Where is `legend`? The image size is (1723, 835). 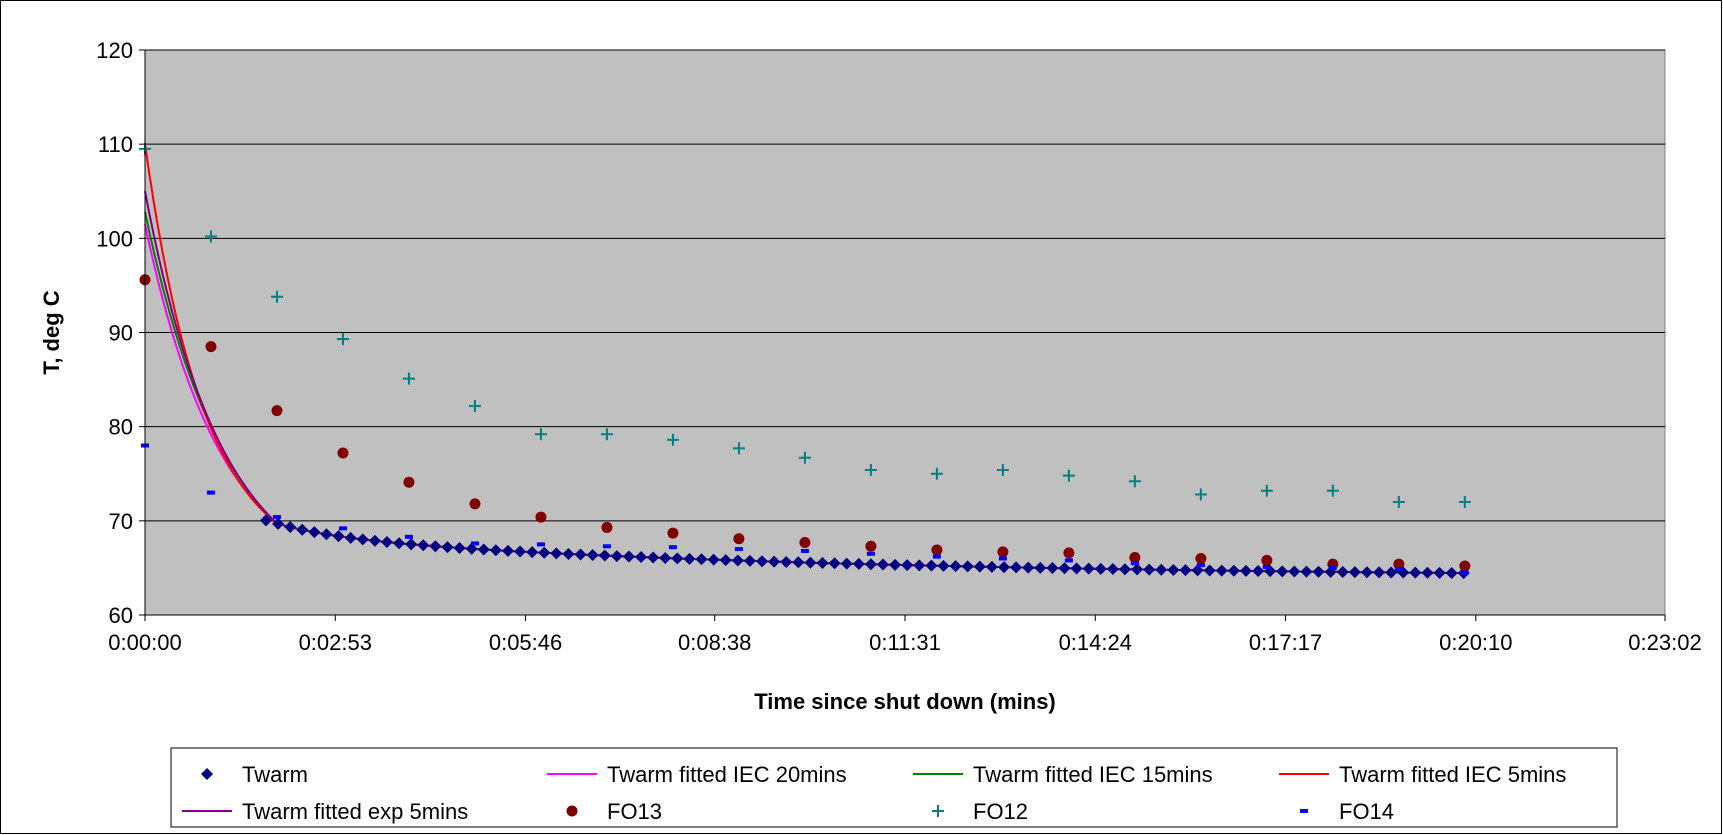 legend is located at coordinates (894, 787).